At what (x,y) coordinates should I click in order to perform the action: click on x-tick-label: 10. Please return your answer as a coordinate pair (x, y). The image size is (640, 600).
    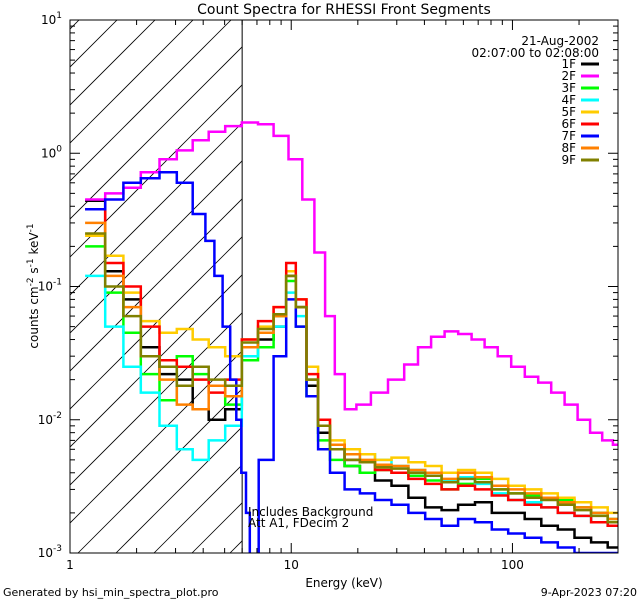
    Looking at the image, I should click on (291, 565).